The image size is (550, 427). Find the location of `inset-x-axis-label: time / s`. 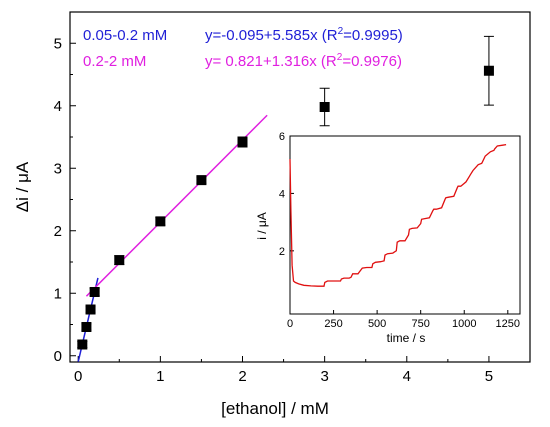

inset-x-axis-label: time / s is located at coordinates (406, 338).